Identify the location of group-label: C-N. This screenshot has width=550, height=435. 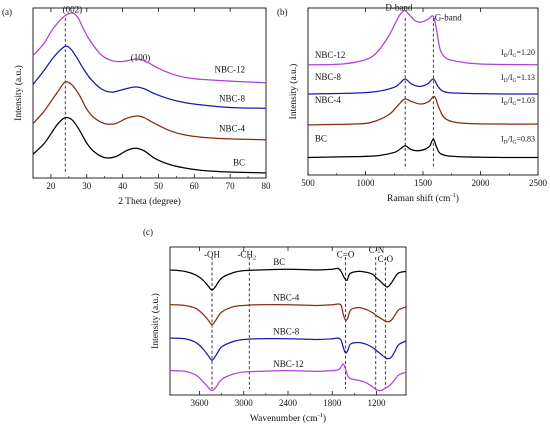
(377, 250).